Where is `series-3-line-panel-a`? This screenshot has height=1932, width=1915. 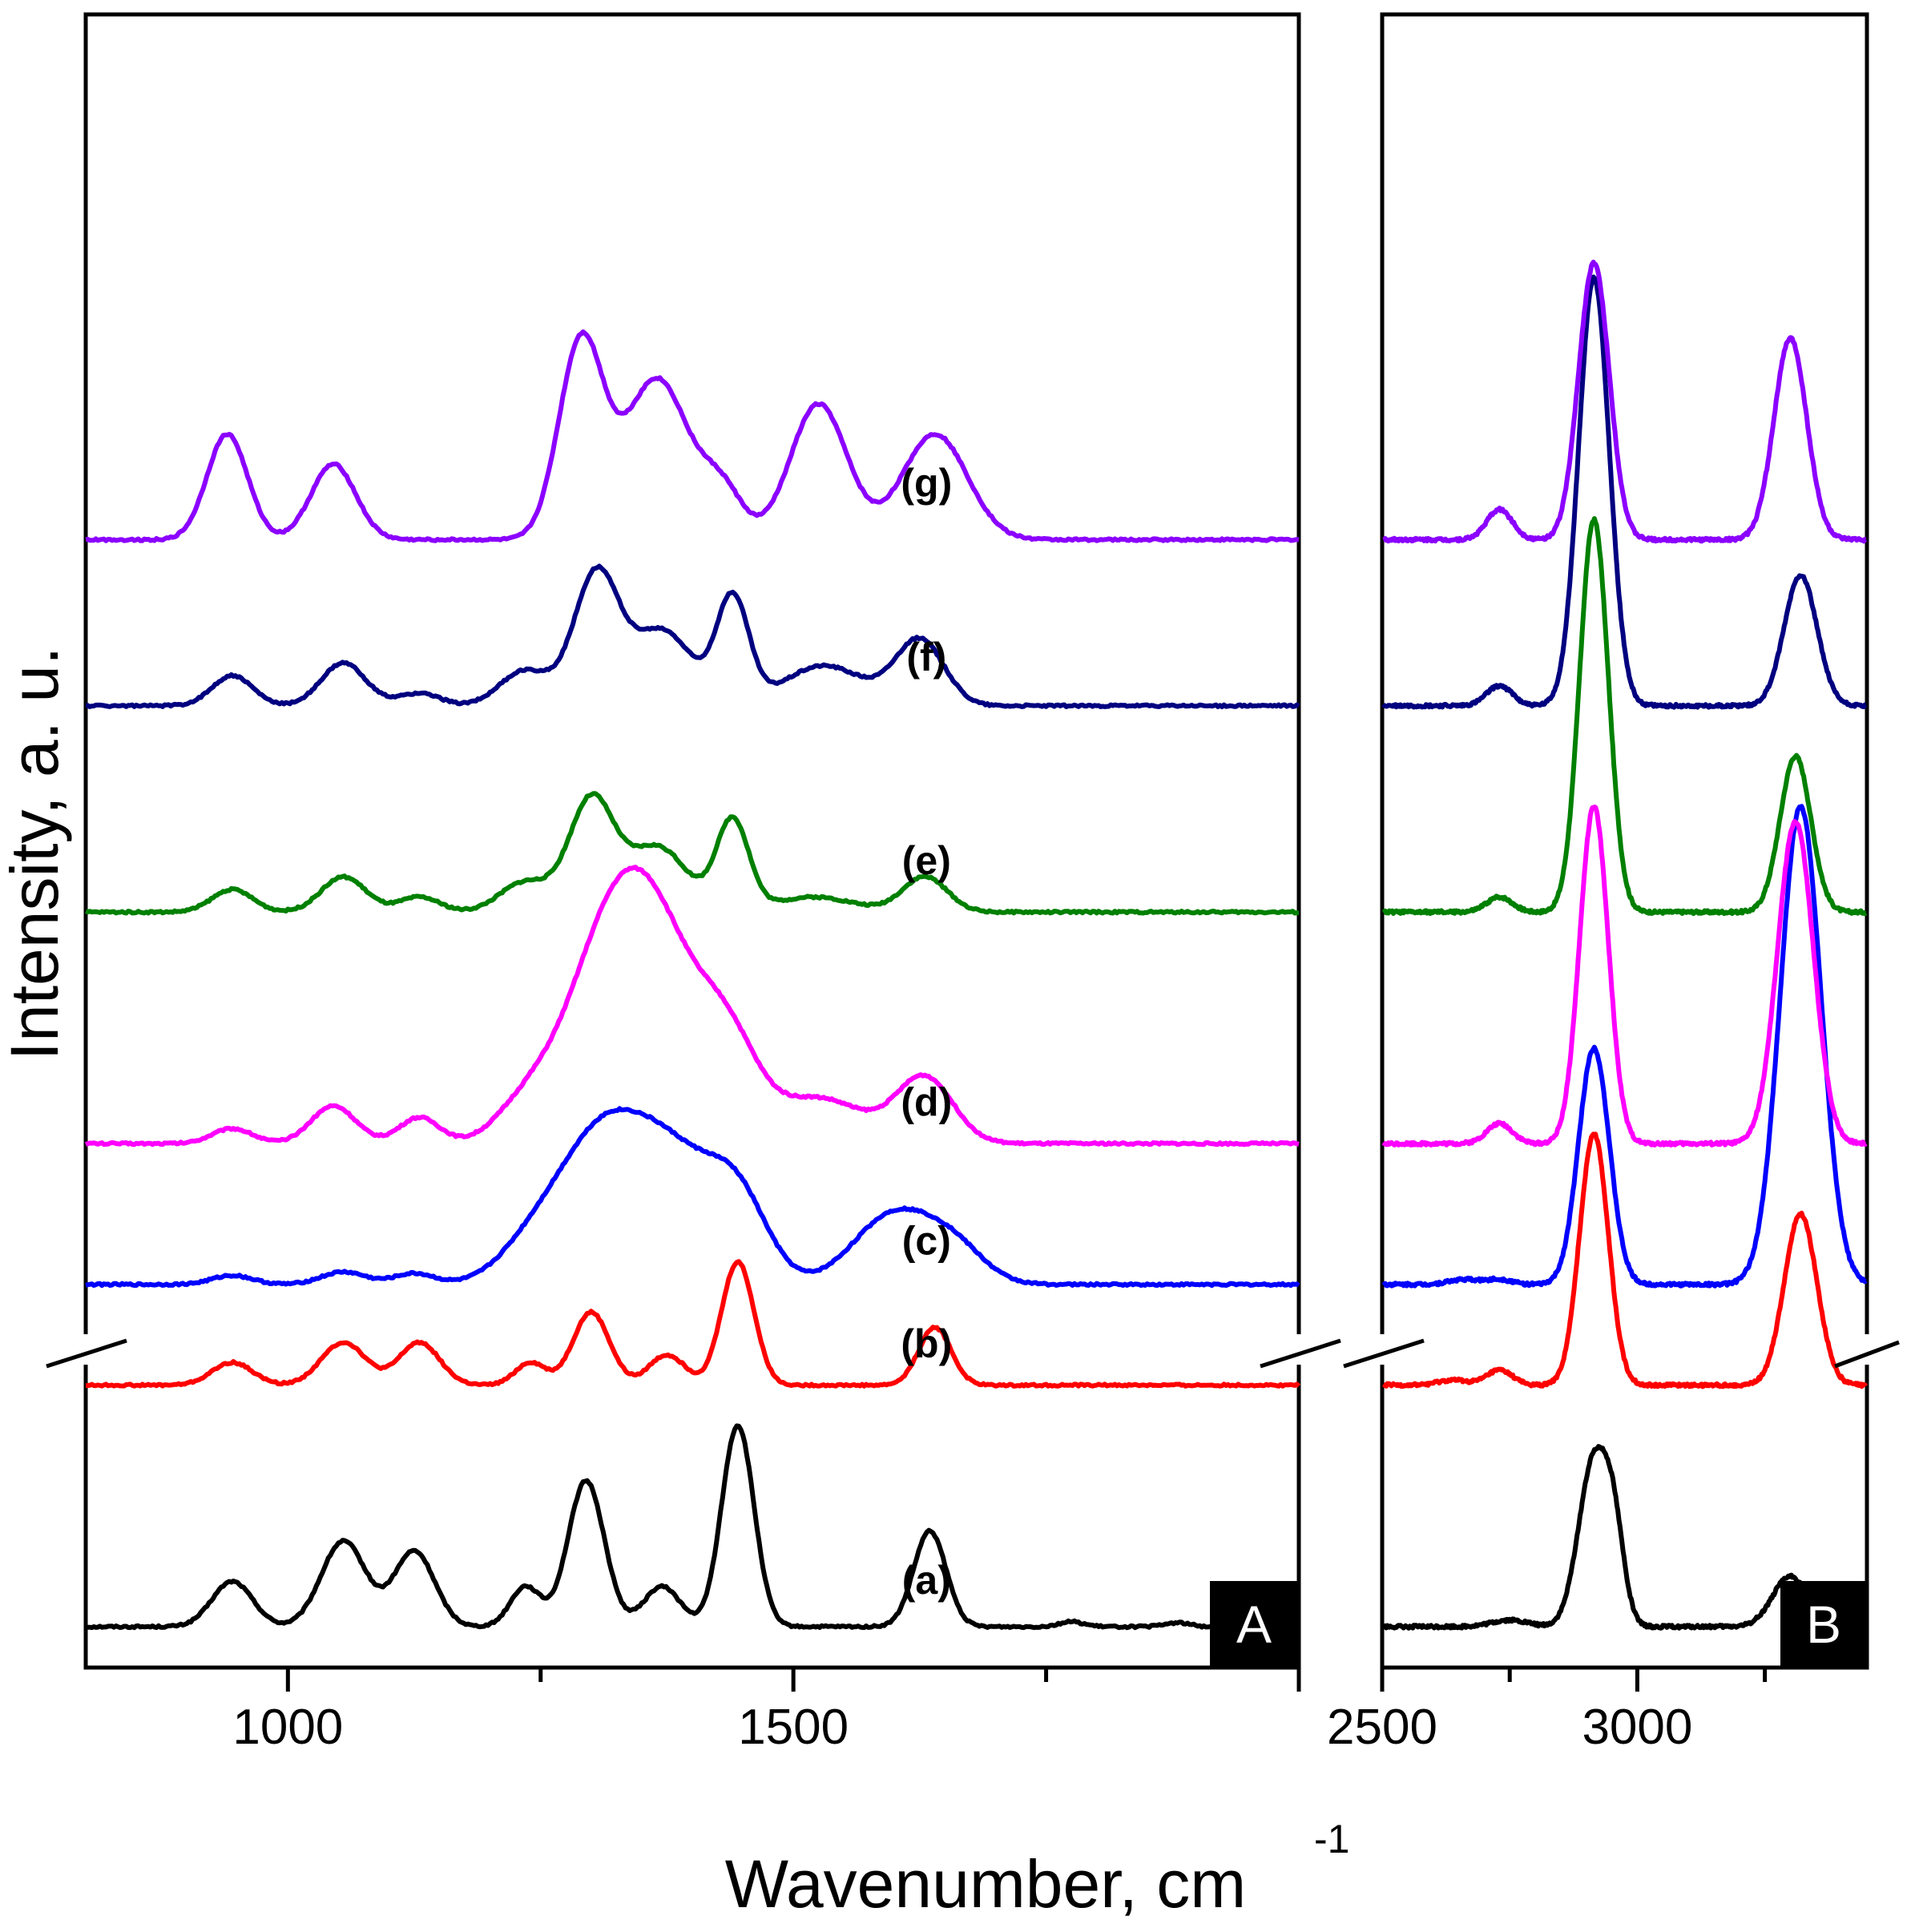 series-3-line-panel-a is located at coordinates (692, 1006).